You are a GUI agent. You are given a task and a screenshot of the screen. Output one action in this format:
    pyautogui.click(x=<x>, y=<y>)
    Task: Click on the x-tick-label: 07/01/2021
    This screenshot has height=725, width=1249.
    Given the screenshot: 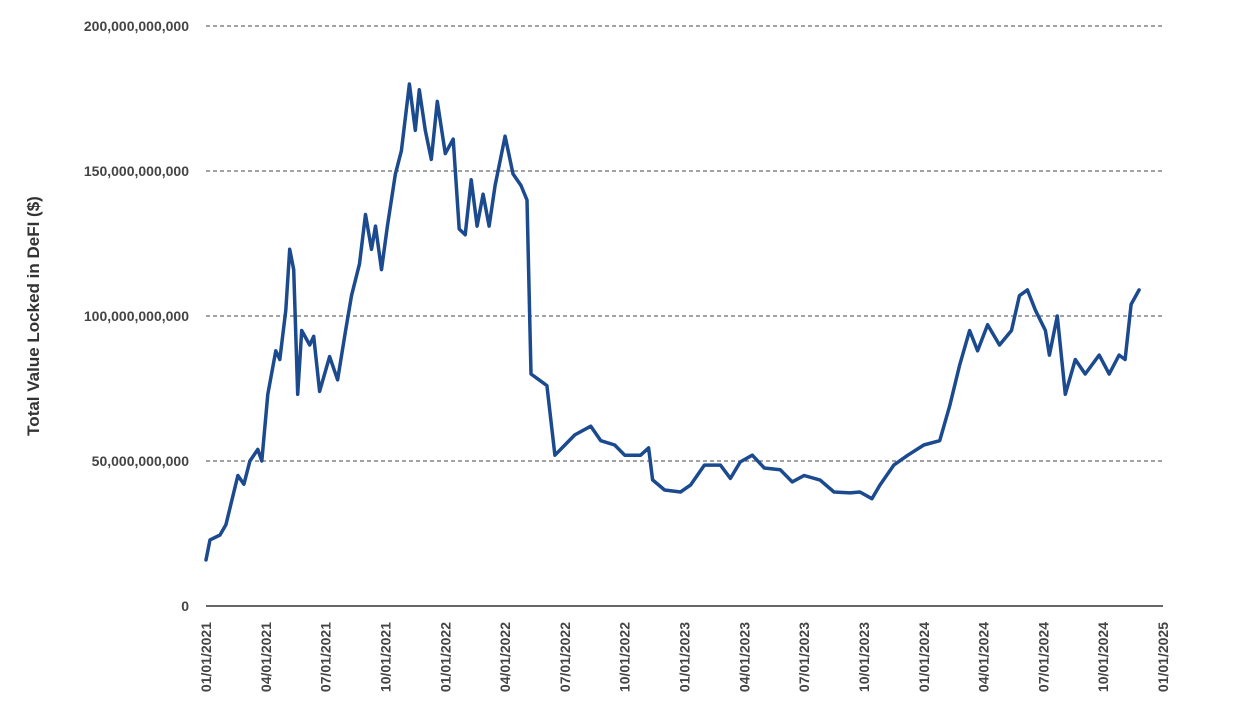 What is the action you would take?
    pyautogui.click(x=326, y=657)
    